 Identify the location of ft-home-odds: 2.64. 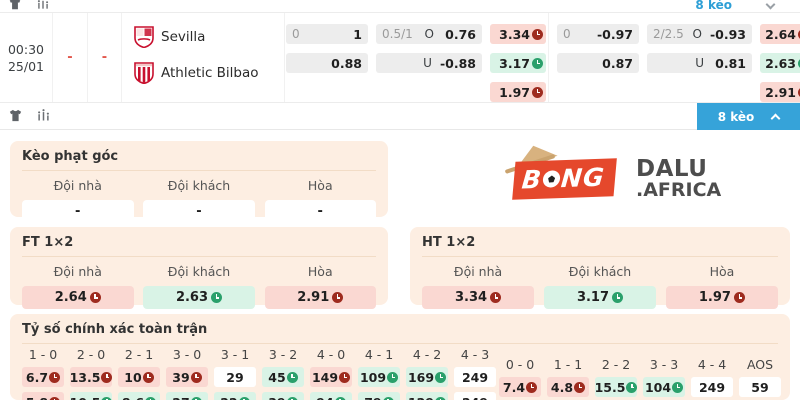
(78, 297).